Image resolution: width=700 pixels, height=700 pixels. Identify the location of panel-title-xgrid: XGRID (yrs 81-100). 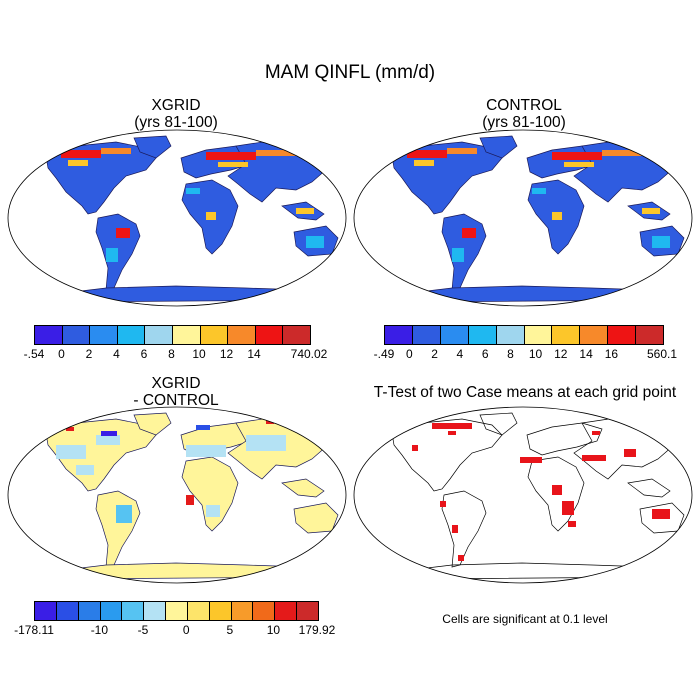
(176, 114).